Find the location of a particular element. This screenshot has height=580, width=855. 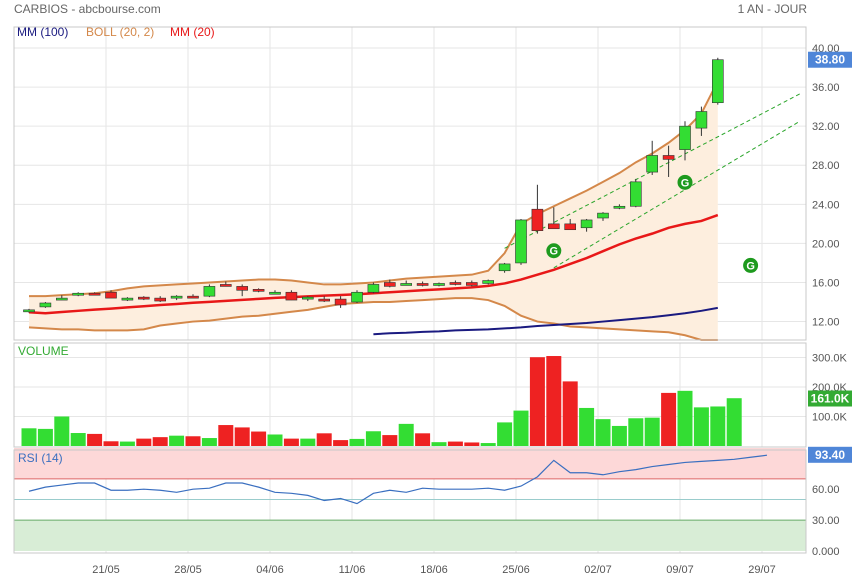

x-tick-label: 04/06 is located at coordinates (270, 570).